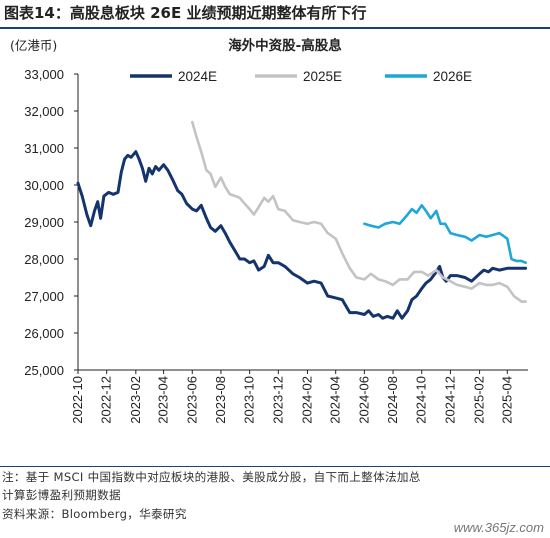 The width and height of the screenshot is (550, 538). Describe the element at coordinates (275, 28) in the screenshot. I see `title-rule` at that location.